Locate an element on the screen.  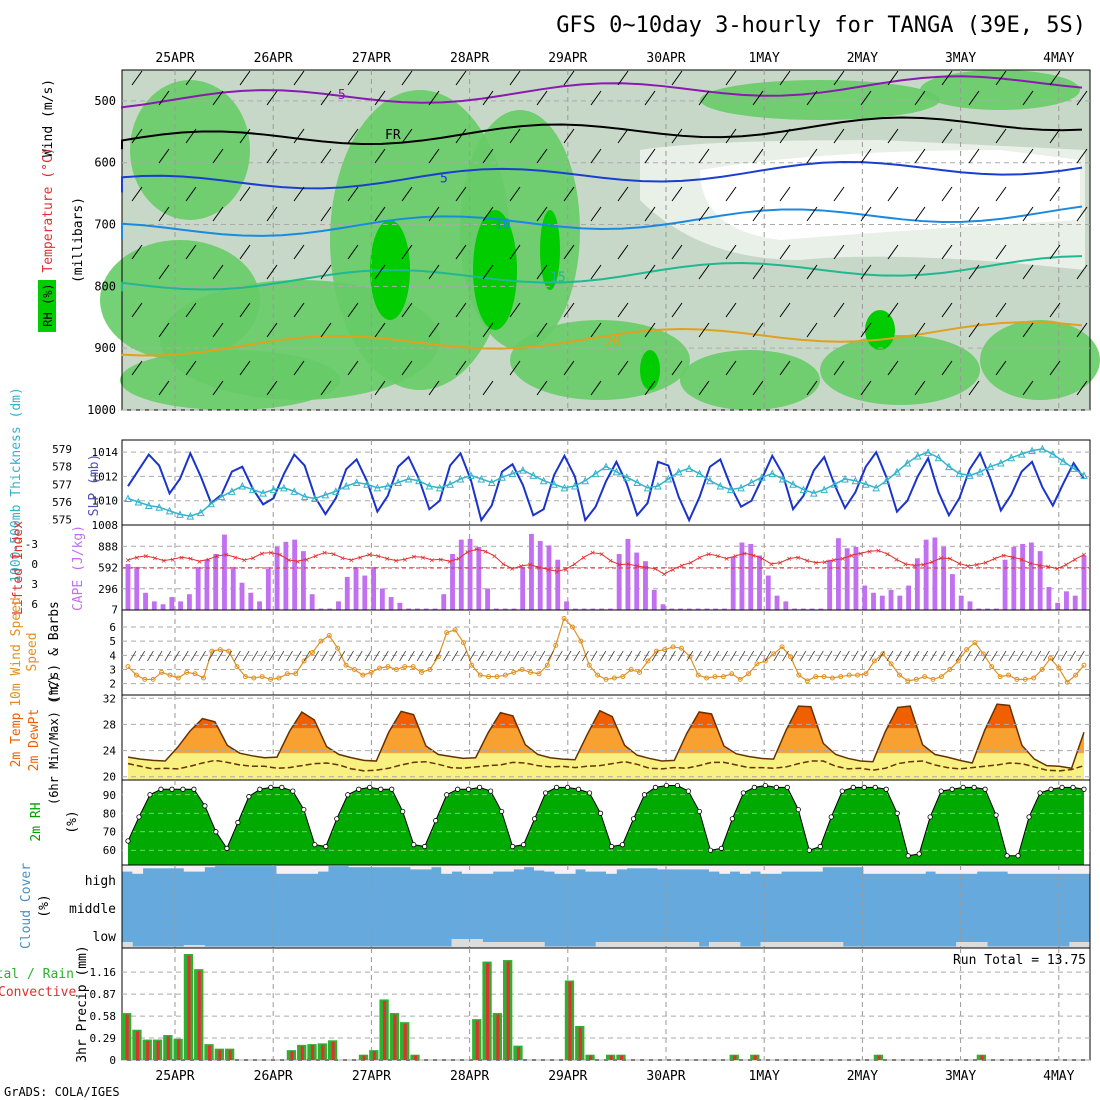
isotherm-label: 20 is located at coordinates (613, 342).